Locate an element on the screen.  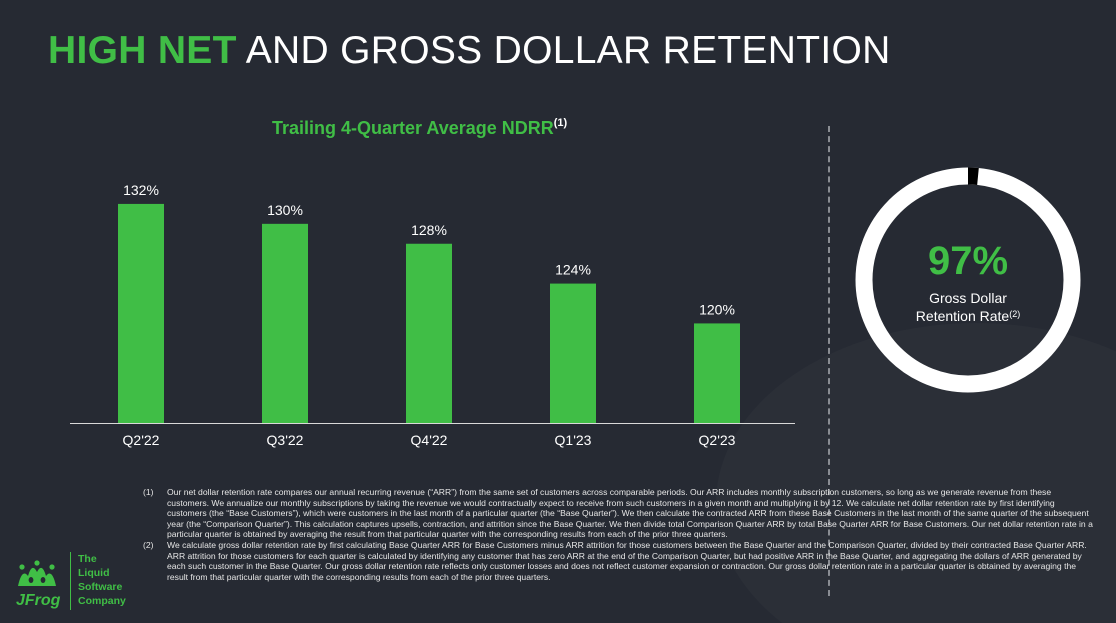
bar-Q1'23 is located at coordinates (573, 353).